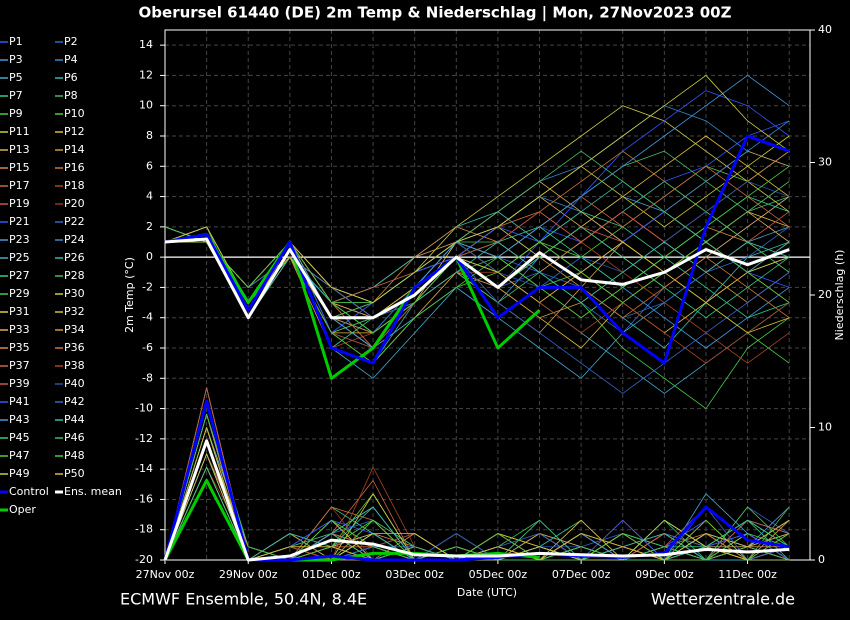 The height and width of the screenshot is (620, 850). What do you see at coordinates (93, 491) in the screenshot?
I see `legend-label: Ens. mean` at bounding box center [93, 491].